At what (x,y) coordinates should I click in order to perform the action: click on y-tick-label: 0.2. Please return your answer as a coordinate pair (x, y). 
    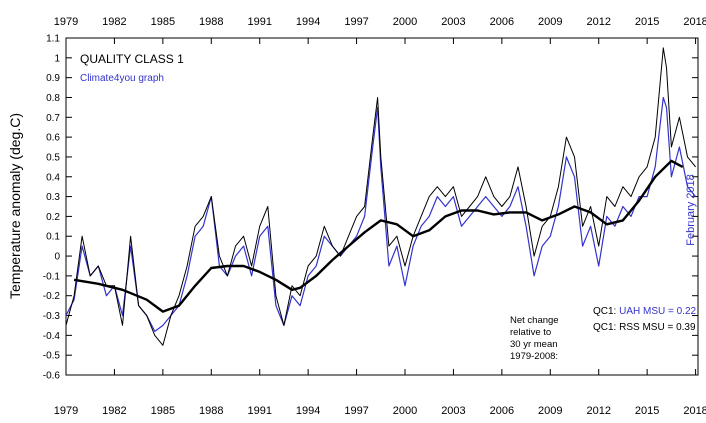
    Looking at the image, I should click on (53, 217).